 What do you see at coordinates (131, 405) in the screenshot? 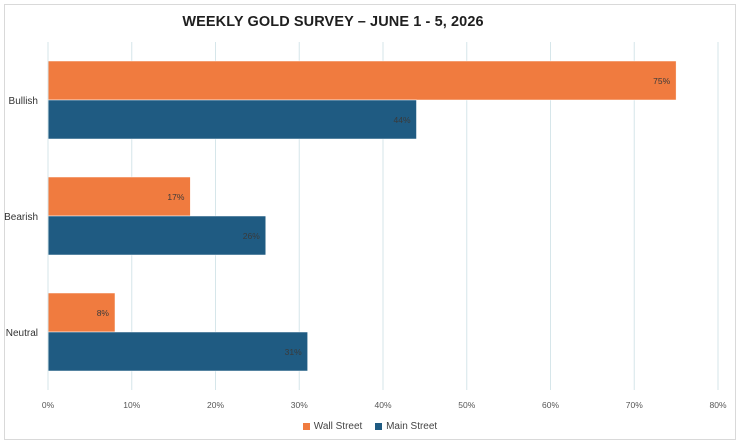
I see `x-tick-label: 10%` at bounding box center [131, 405].